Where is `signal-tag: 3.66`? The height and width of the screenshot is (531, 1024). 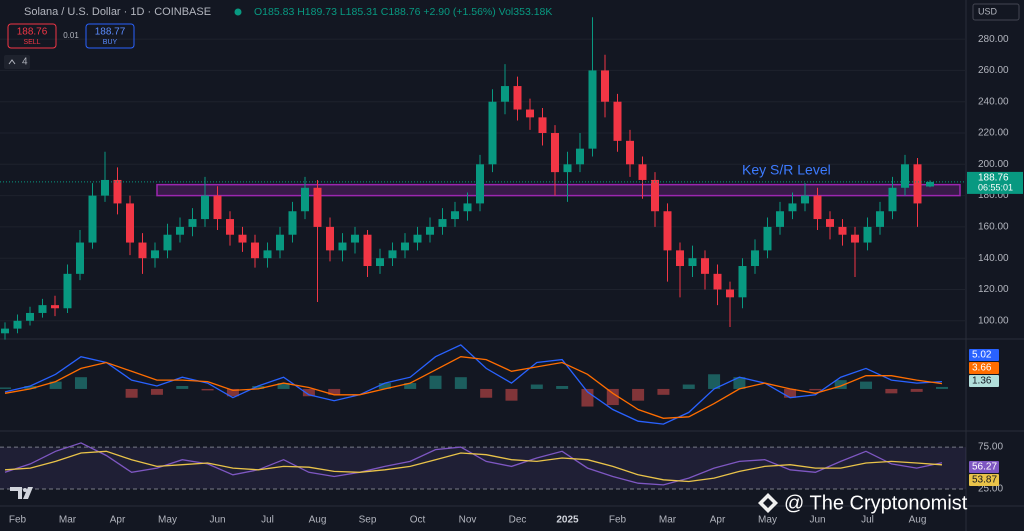
signal-tag: 3.66 is located at coordinates (982, 368).